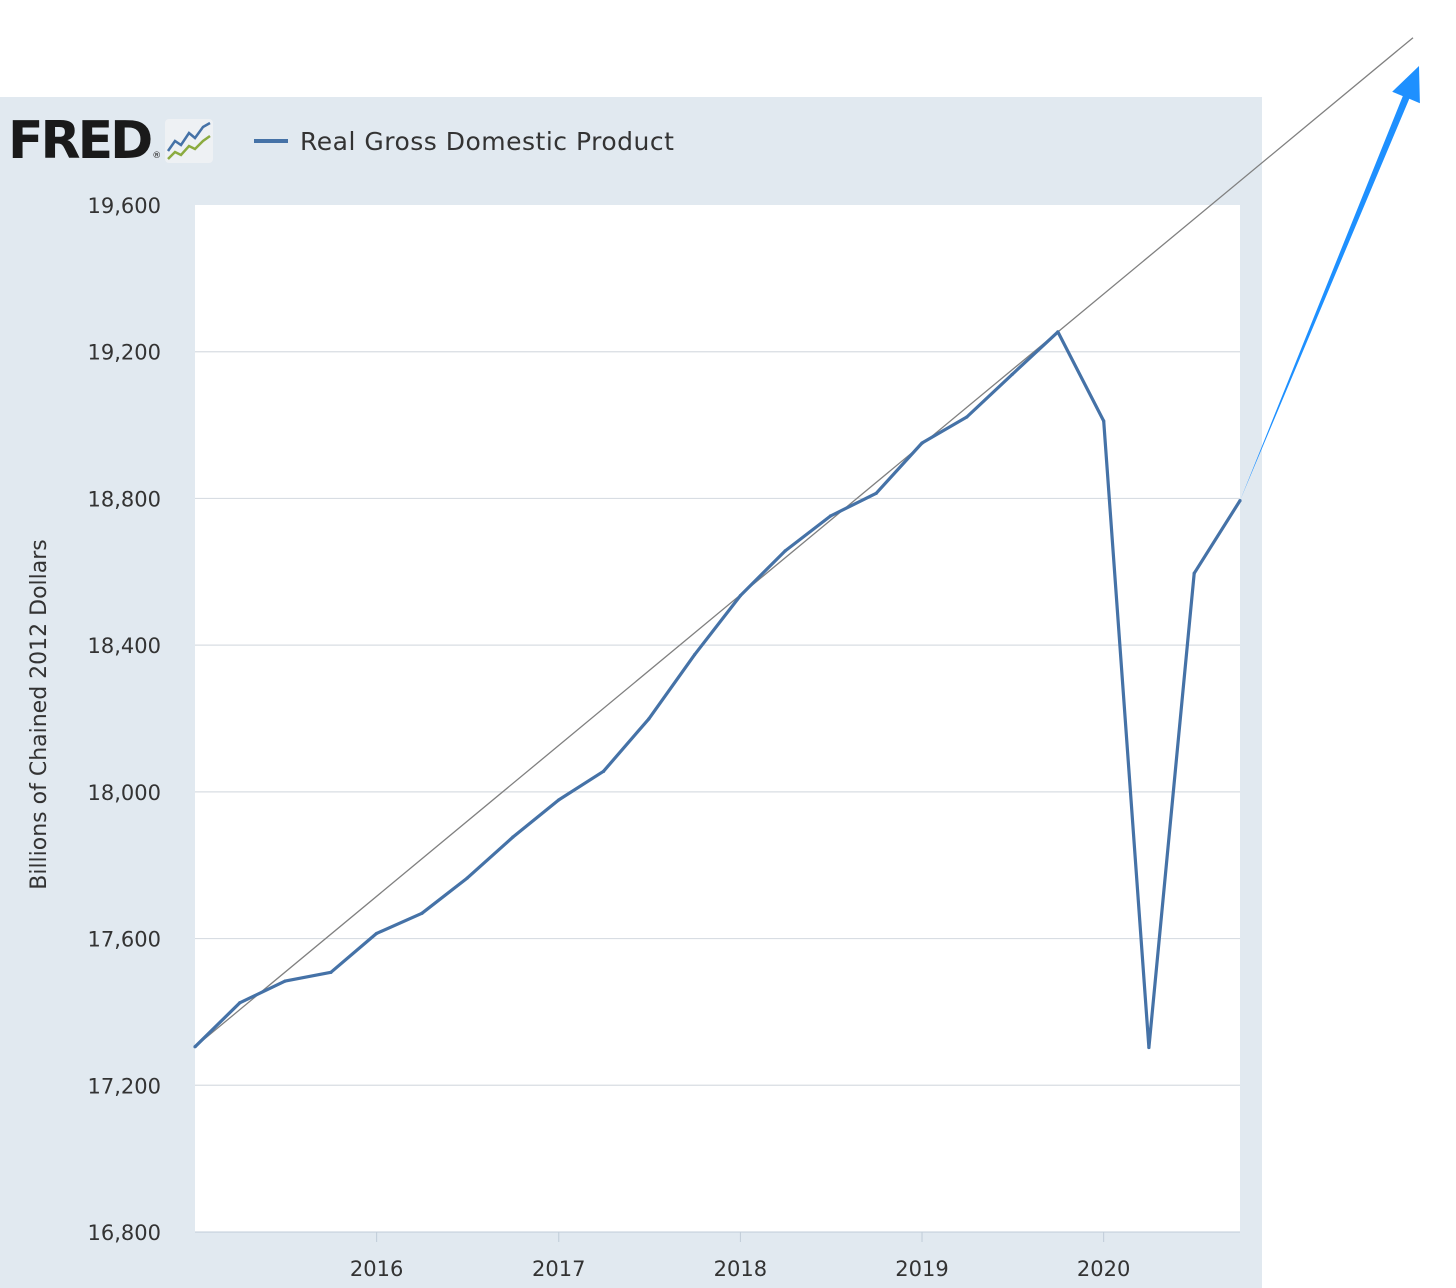 Image resolution: width=1456 pixels, height=1288 pixels. I want to click on y-tick-label: 18,400, so click(124, 646).